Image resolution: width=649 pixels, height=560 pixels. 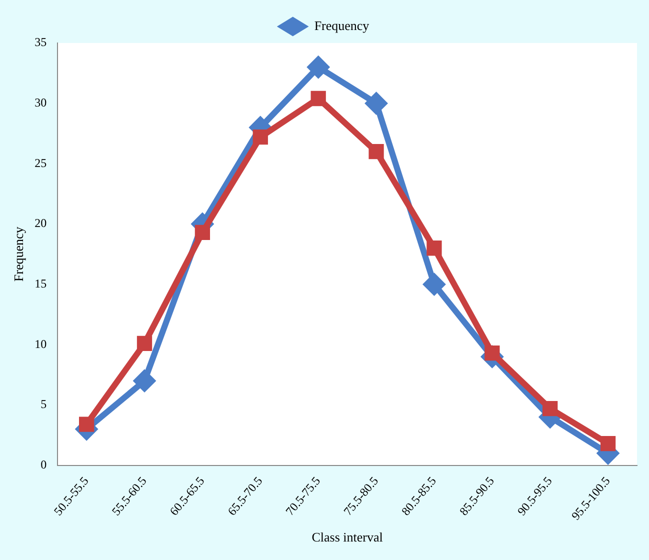 I want to click on y-tick-label: 15, so click(x=40, y=283).